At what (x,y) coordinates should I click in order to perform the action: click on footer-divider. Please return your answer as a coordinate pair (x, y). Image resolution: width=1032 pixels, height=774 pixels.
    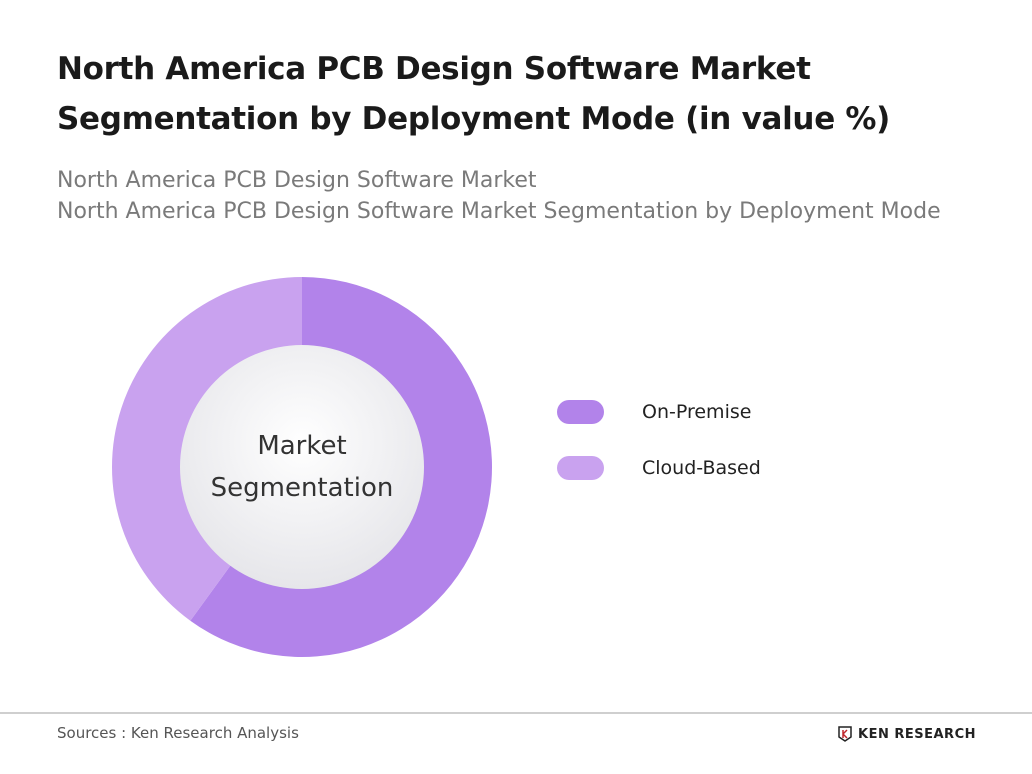
    Looking at the image, I should click on (516, 713).